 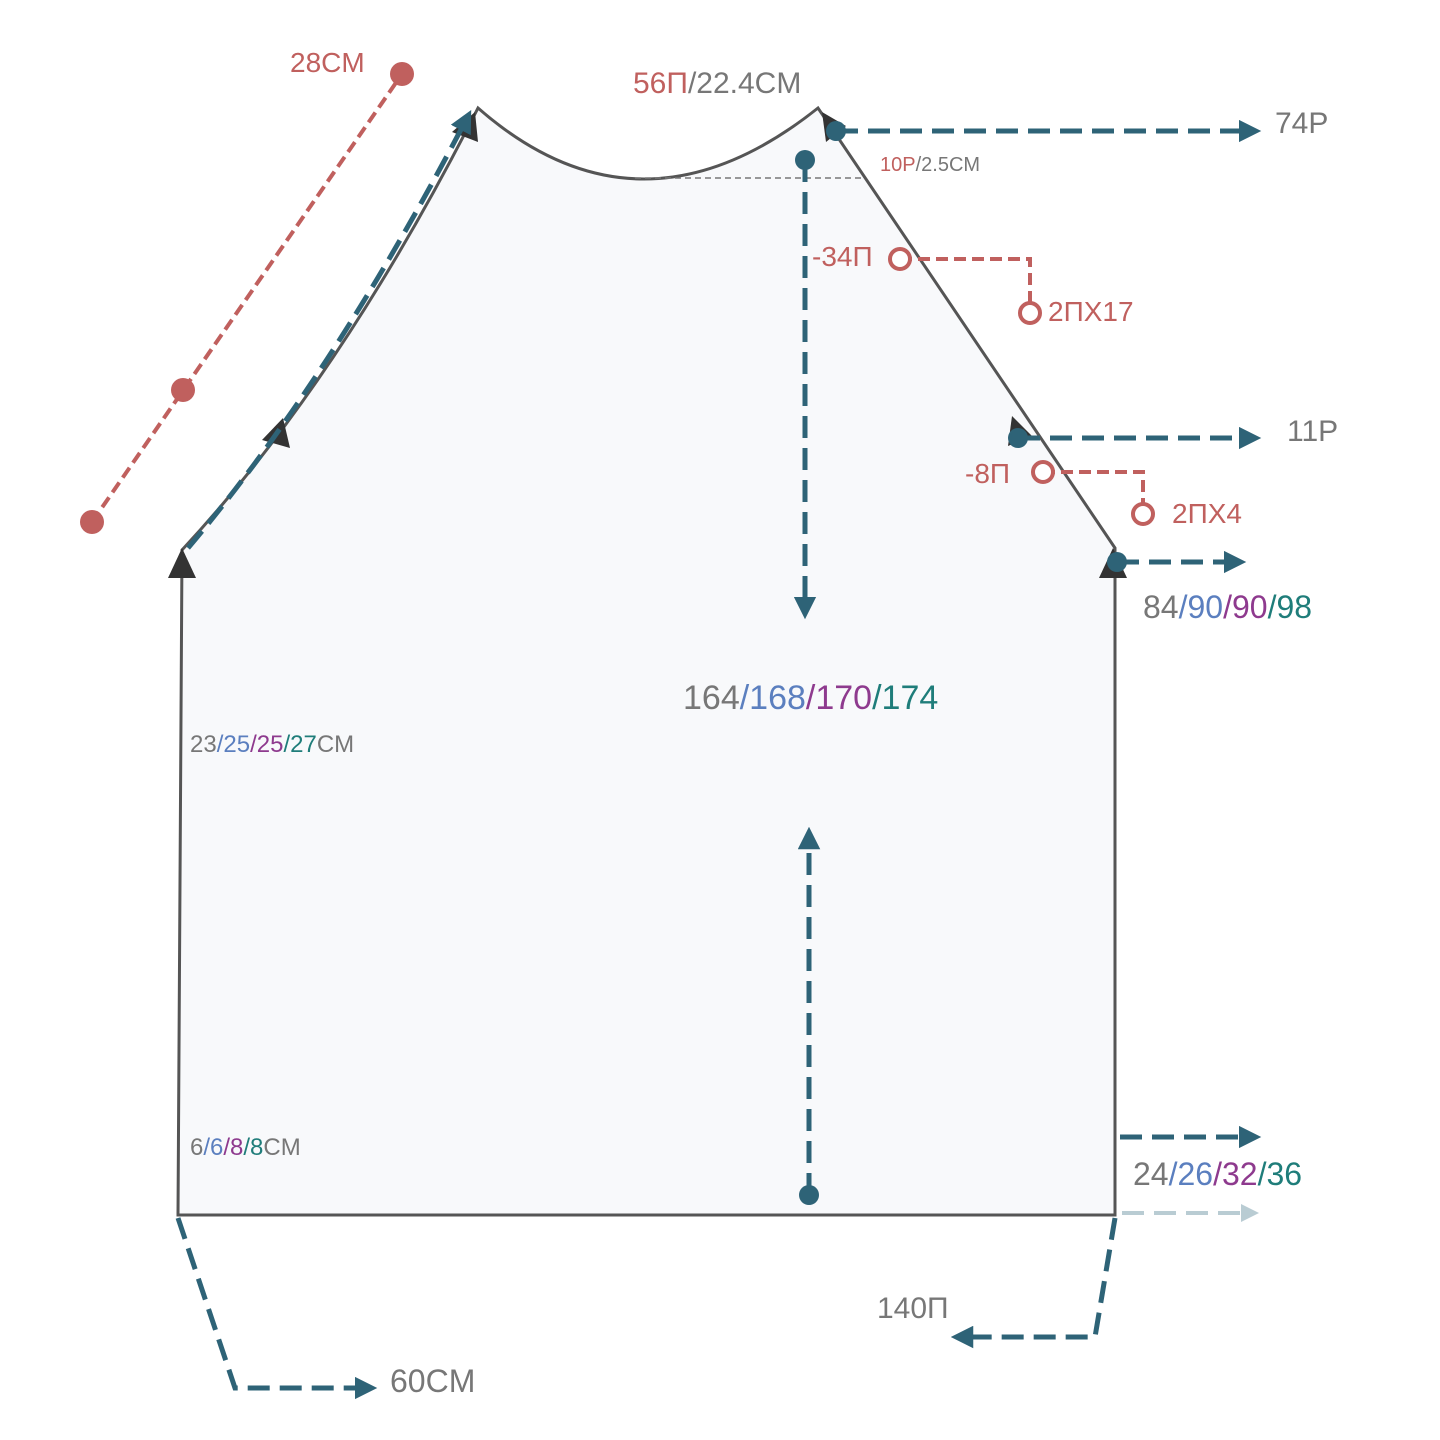 I want to click on rib-rows: 24/26/32/36, so click(x=1217, y=1174).